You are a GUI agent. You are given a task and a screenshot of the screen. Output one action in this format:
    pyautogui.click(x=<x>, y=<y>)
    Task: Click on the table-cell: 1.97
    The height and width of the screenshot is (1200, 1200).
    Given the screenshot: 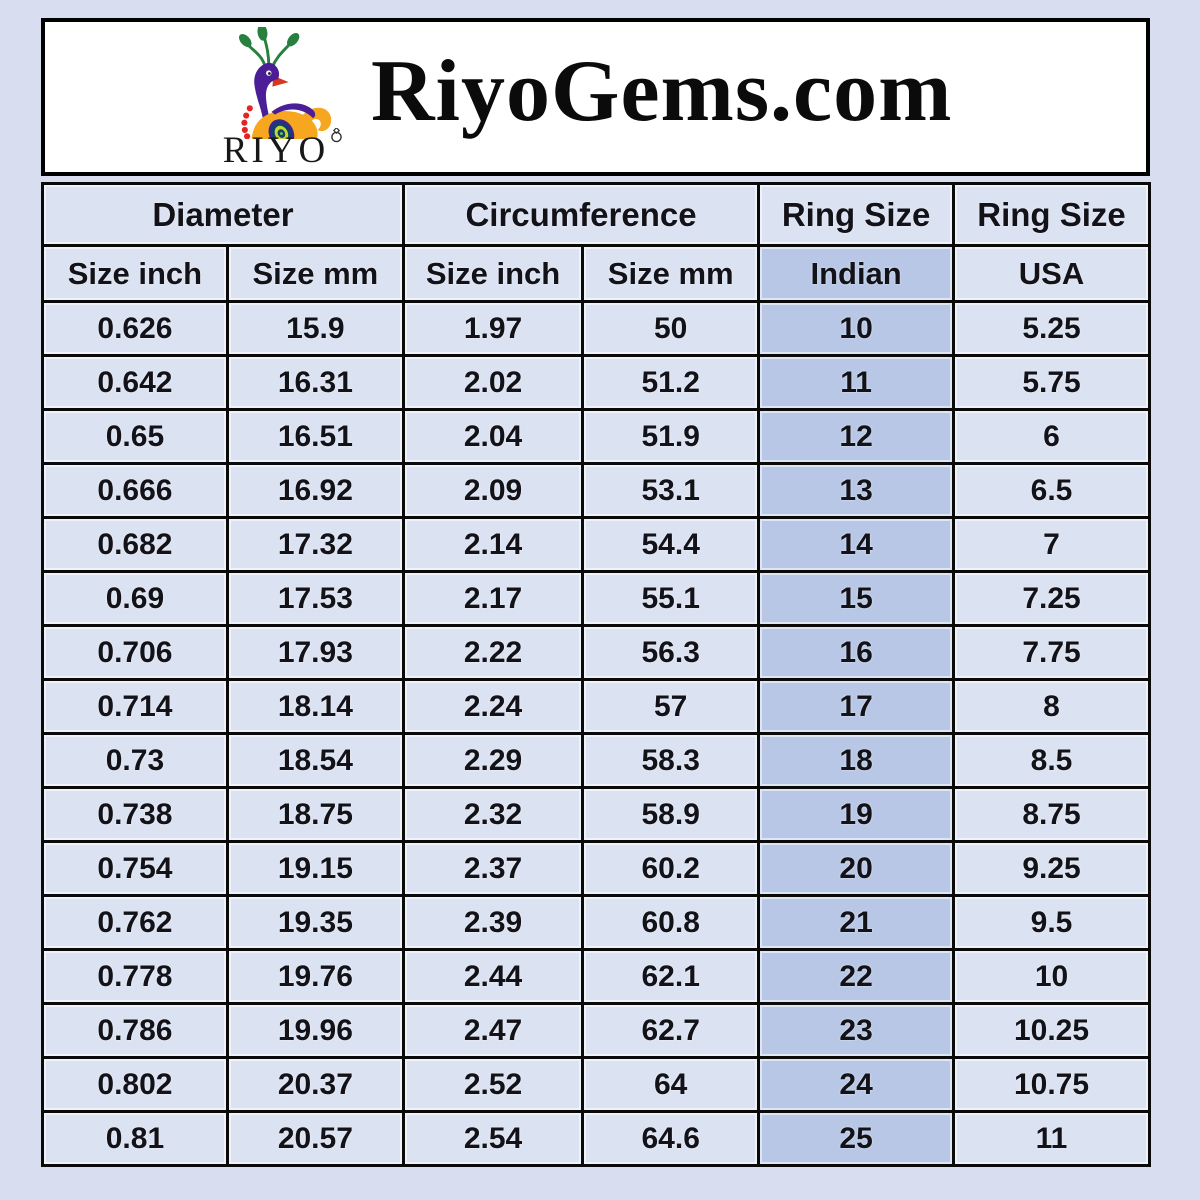 What is the action you would take?
    pyautogui.click(x=493, y=328)
    